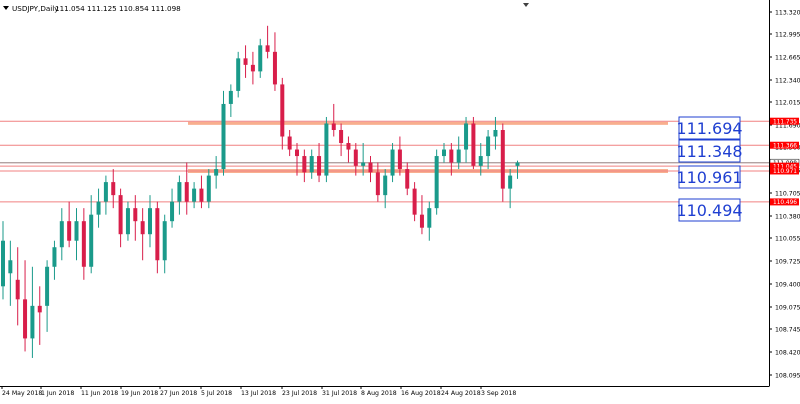  Describe the element at coordinates (787, 35) in the screenshot. I see `price-tick-label: 112.995` at that location.